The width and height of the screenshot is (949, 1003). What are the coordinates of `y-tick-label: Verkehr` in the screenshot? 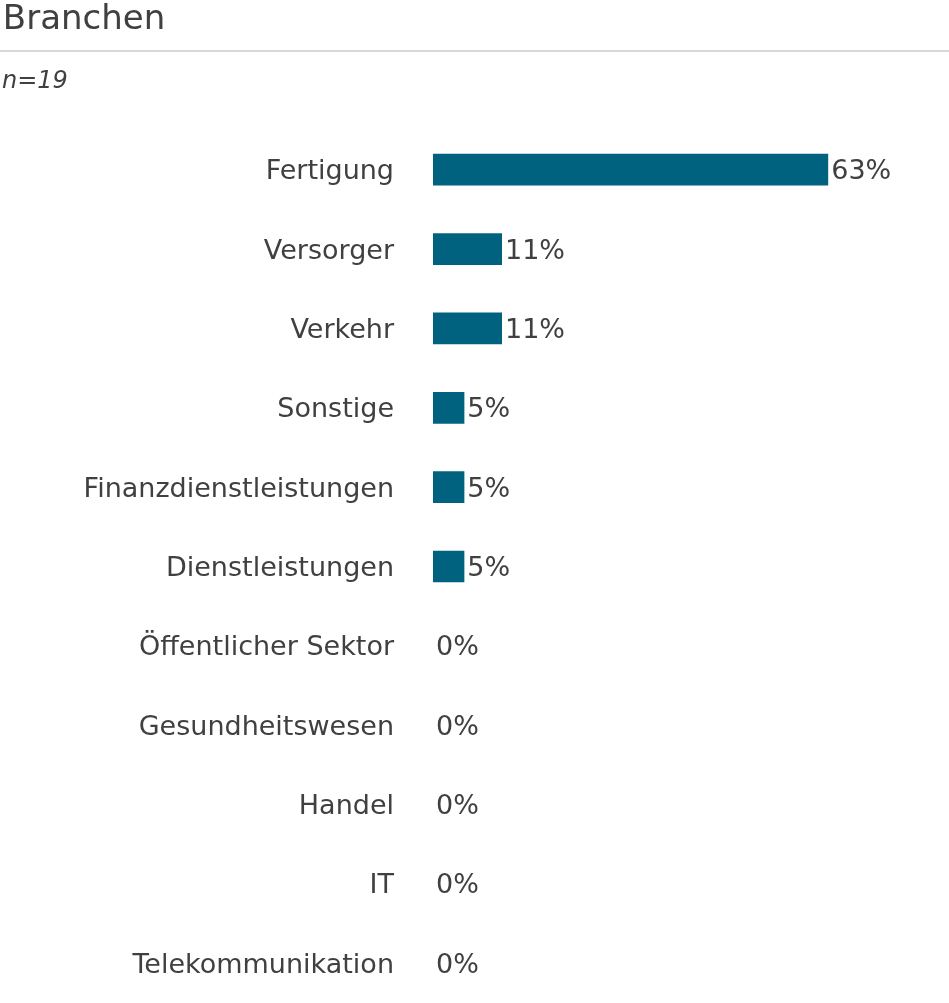 It's located at (342, 328).